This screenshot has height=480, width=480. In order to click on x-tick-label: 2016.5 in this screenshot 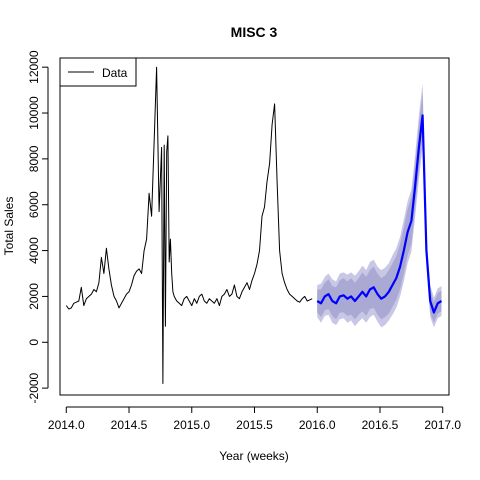, I will do `click(380, 425)`.